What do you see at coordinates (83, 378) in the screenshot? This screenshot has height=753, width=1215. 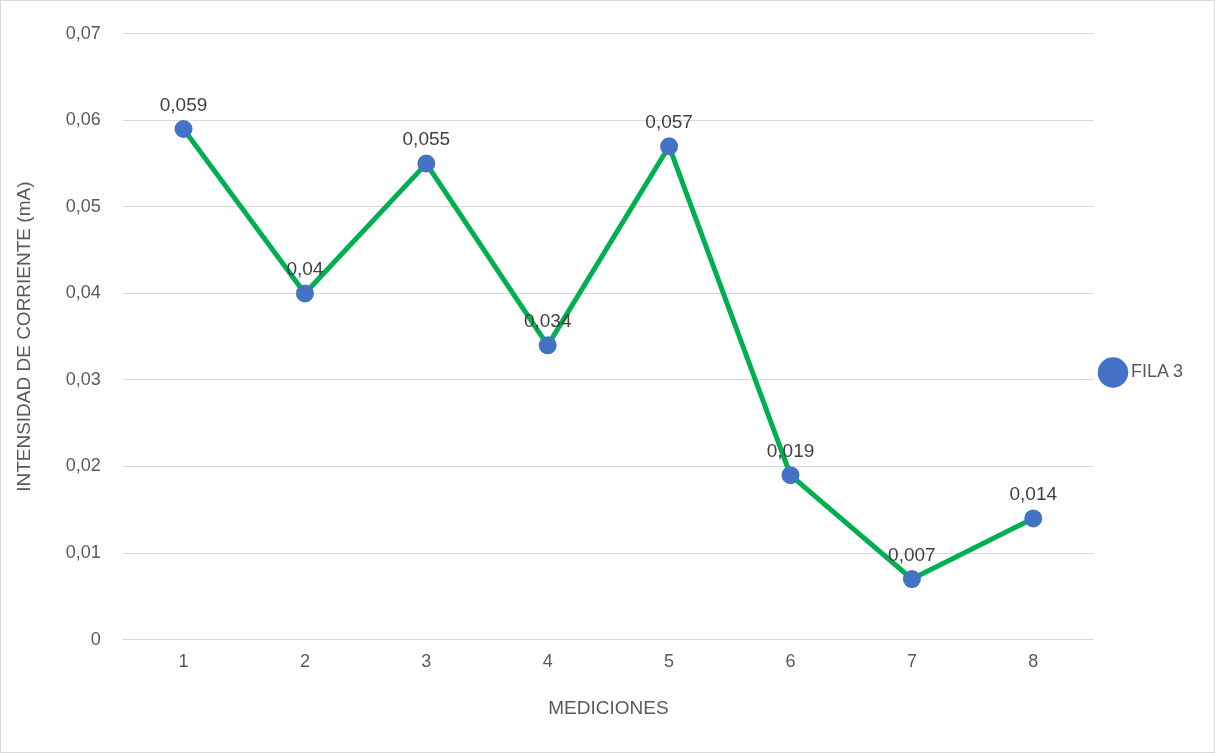 I see `y-tick-label: 0,03` at bounding box center [83, 378].